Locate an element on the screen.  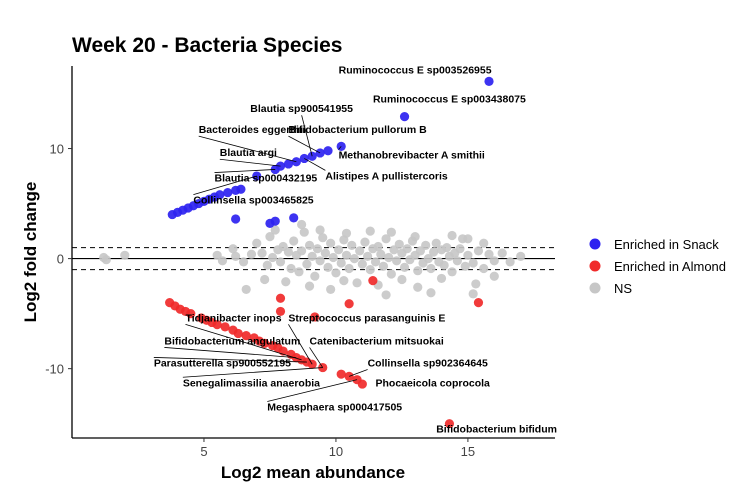
annotation-label: Catenibacterium mitsuokai is located at coordinates (377, 341).